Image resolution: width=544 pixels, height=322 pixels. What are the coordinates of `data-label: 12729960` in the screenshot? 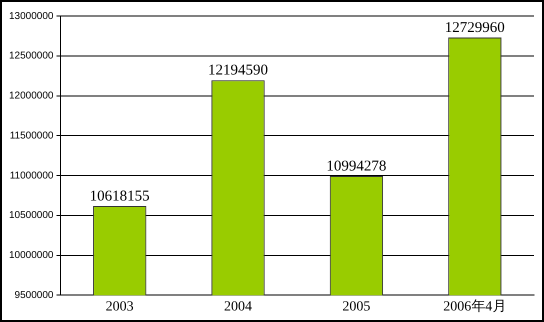 It's located at (474, 28).